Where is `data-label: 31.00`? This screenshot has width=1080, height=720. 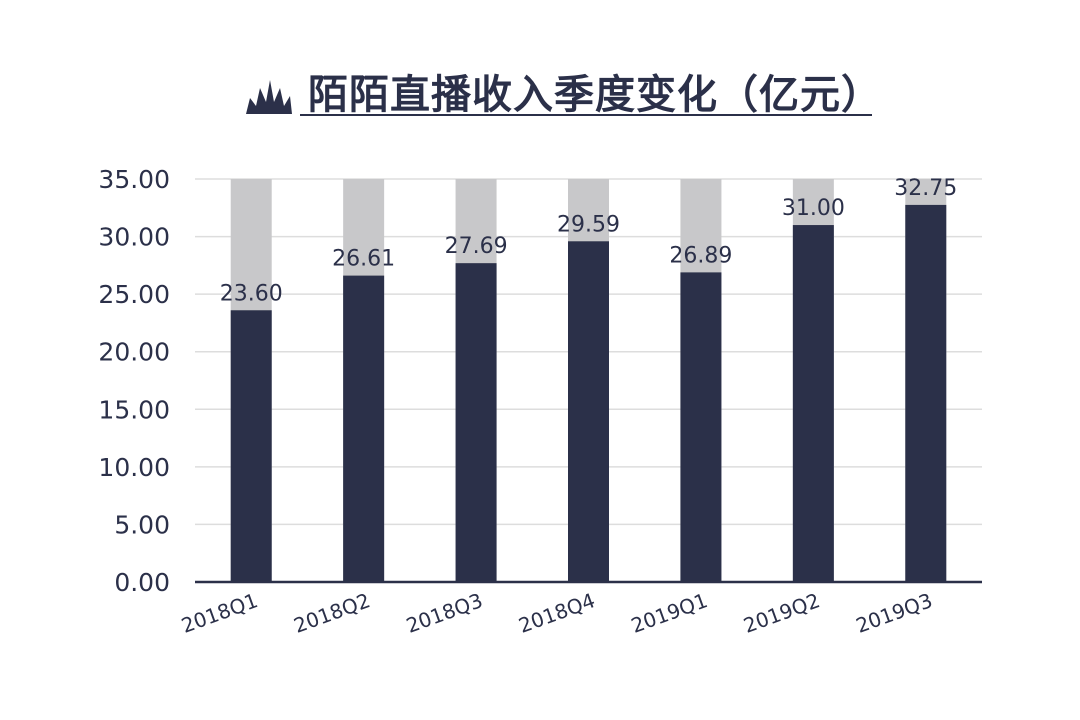 data-label: 31.00 is located at coordinates (813, 208).